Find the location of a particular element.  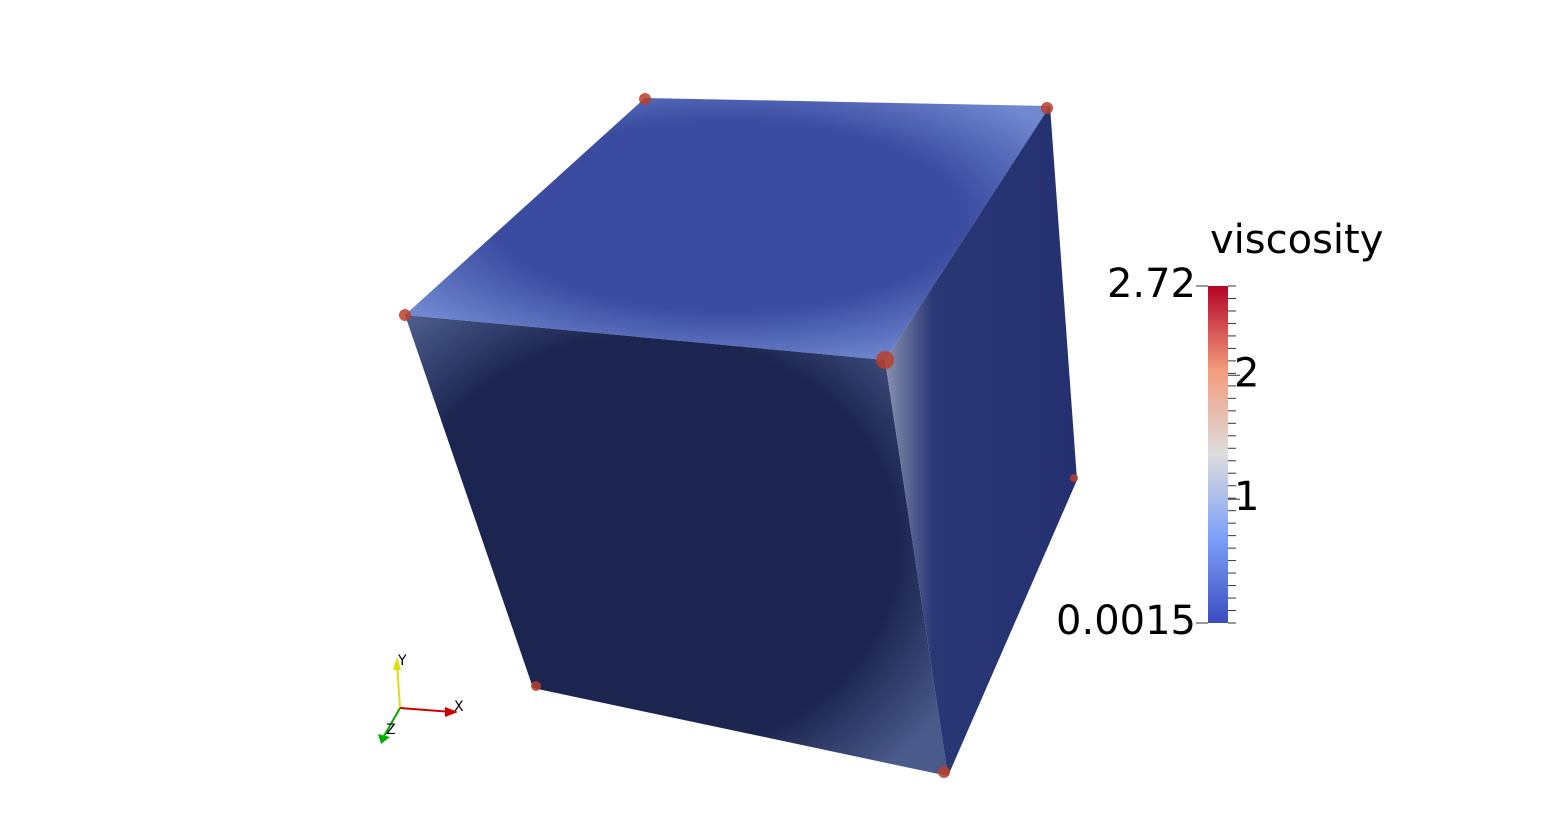

y-axis-arrow is located at coordinates (398, 686).